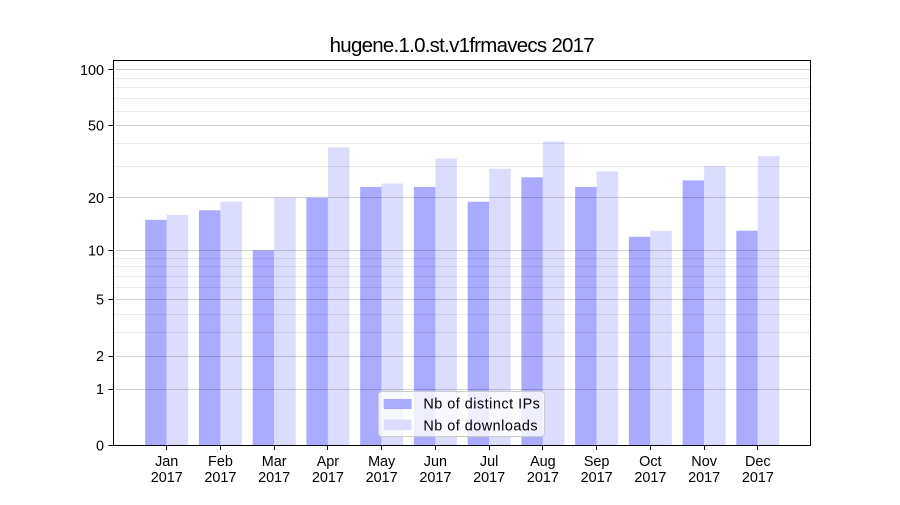  Describe the element at coordinates (100, 301) in the screenshot. I see `svg-text: 5` at that location.